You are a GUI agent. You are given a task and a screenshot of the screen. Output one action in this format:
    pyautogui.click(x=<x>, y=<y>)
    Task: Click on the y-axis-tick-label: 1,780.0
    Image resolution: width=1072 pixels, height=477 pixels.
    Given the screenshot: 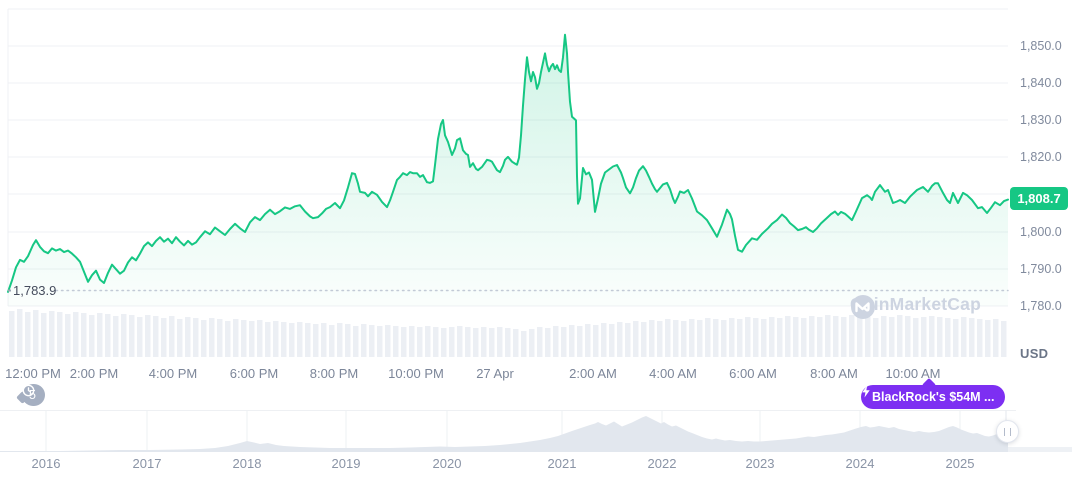 What is the action you would take?
    pyautogui.click(x=1041, y=306)
    